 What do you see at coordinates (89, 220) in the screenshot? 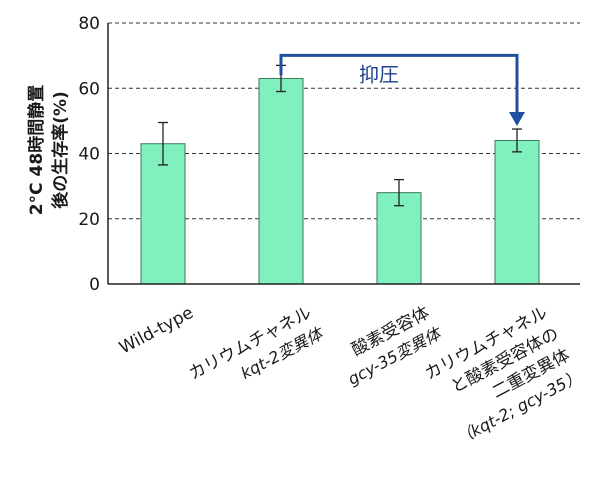
I see `y-tick-label: 20` at bounding box center [89, 220].